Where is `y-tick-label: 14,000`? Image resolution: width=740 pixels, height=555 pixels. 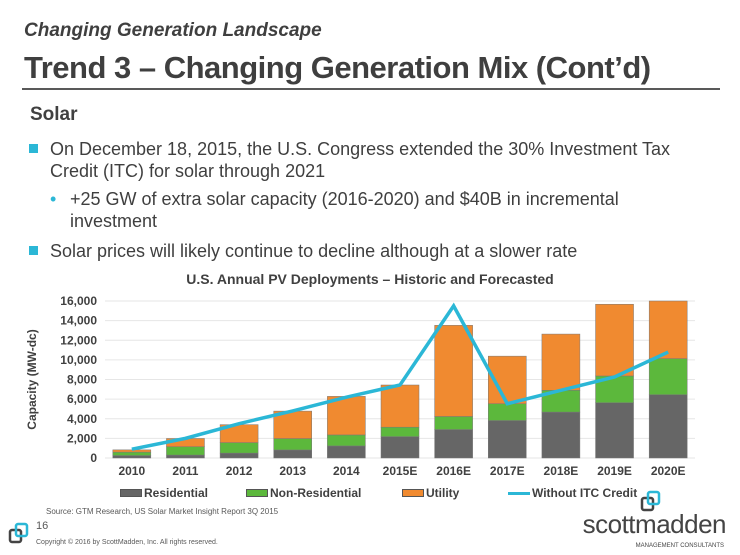
y-tick-label: 14,000 is located at coordinates (78, 321).